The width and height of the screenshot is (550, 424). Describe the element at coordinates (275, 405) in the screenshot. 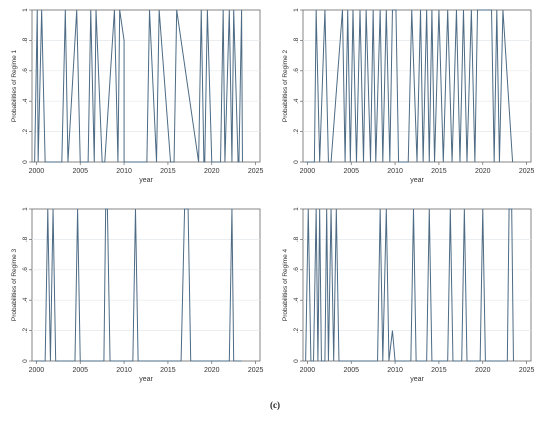

I see `figure-caption: (c)` at that location.